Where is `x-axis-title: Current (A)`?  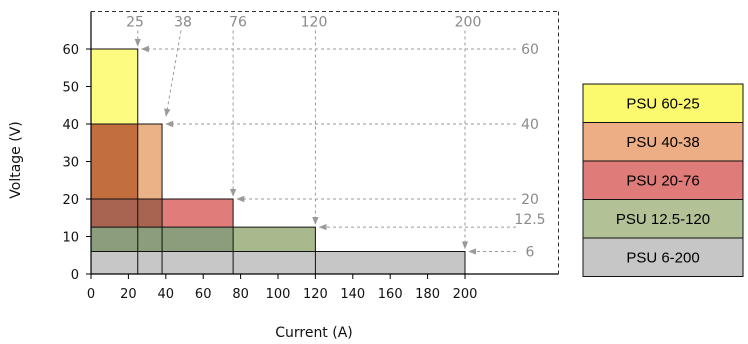
x-axis-title: Current (A) is located at coordinates (314, 333).